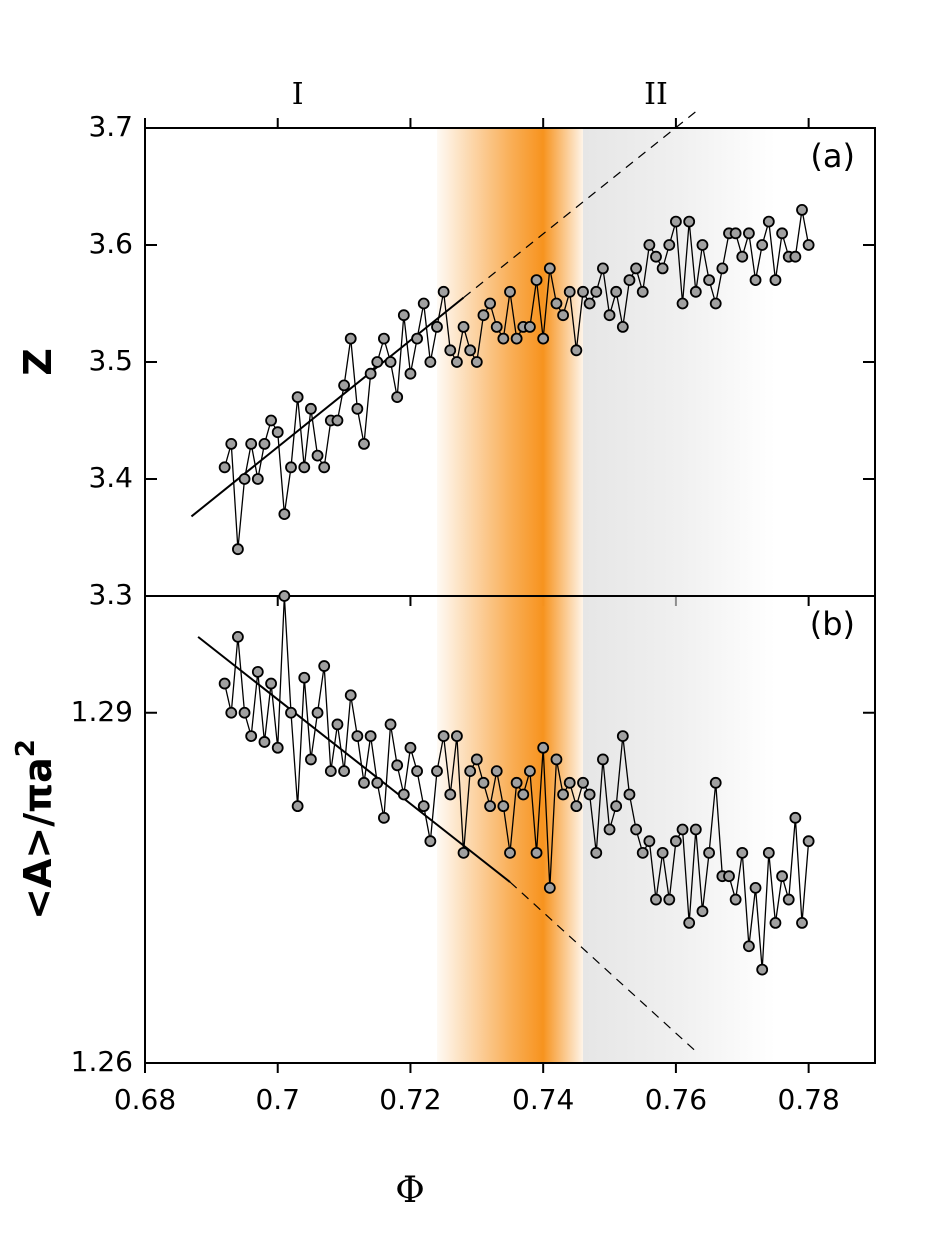 The width and height of the screenshot is (944, 1235). What do you see at coordinates (580, 205) in the screenshot?
I see `fit-extension` at bounding box center [580, 205].